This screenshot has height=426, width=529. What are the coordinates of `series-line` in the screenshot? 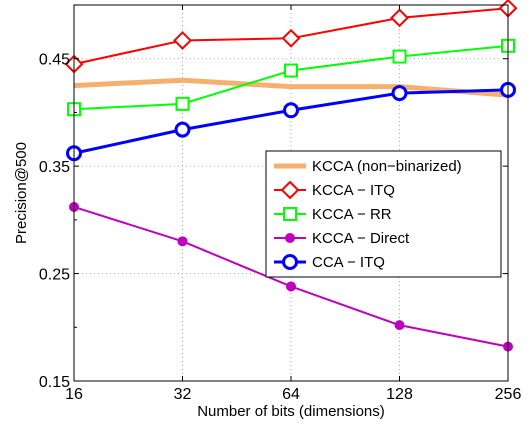 It's located at (291, 87).